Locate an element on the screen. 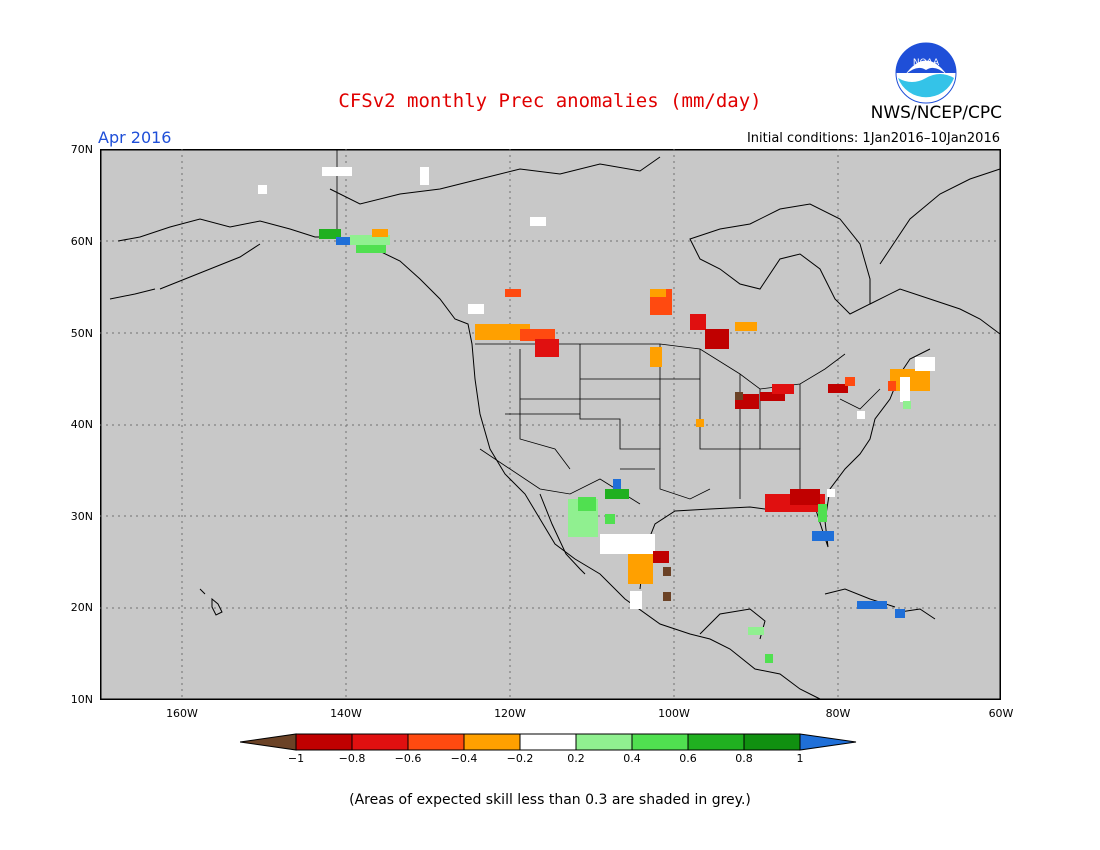 This screenshot has height=850, width=1100. lon-label-140w: 140W is located at coordinates (346, 713).